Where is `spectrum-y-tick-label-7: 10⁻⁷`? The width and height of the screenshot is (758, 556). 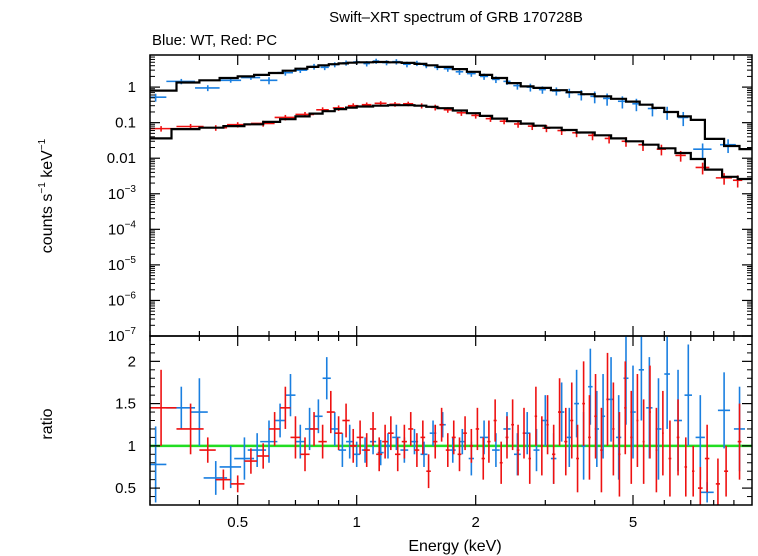
spectrum-y-tick-label-7: 10⁻⁷ is located at coordinates (122, 335).